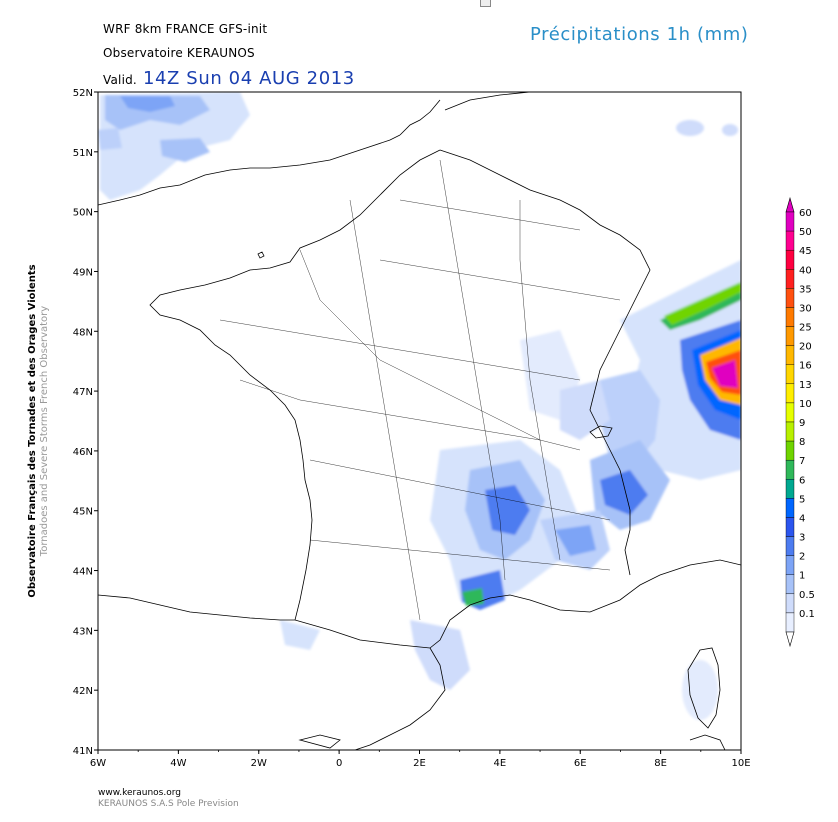  What do you see at coordinates (83, 272) in the screenshot?
I see `lat-tick-label: 49N` at bounding box center [83, 272].